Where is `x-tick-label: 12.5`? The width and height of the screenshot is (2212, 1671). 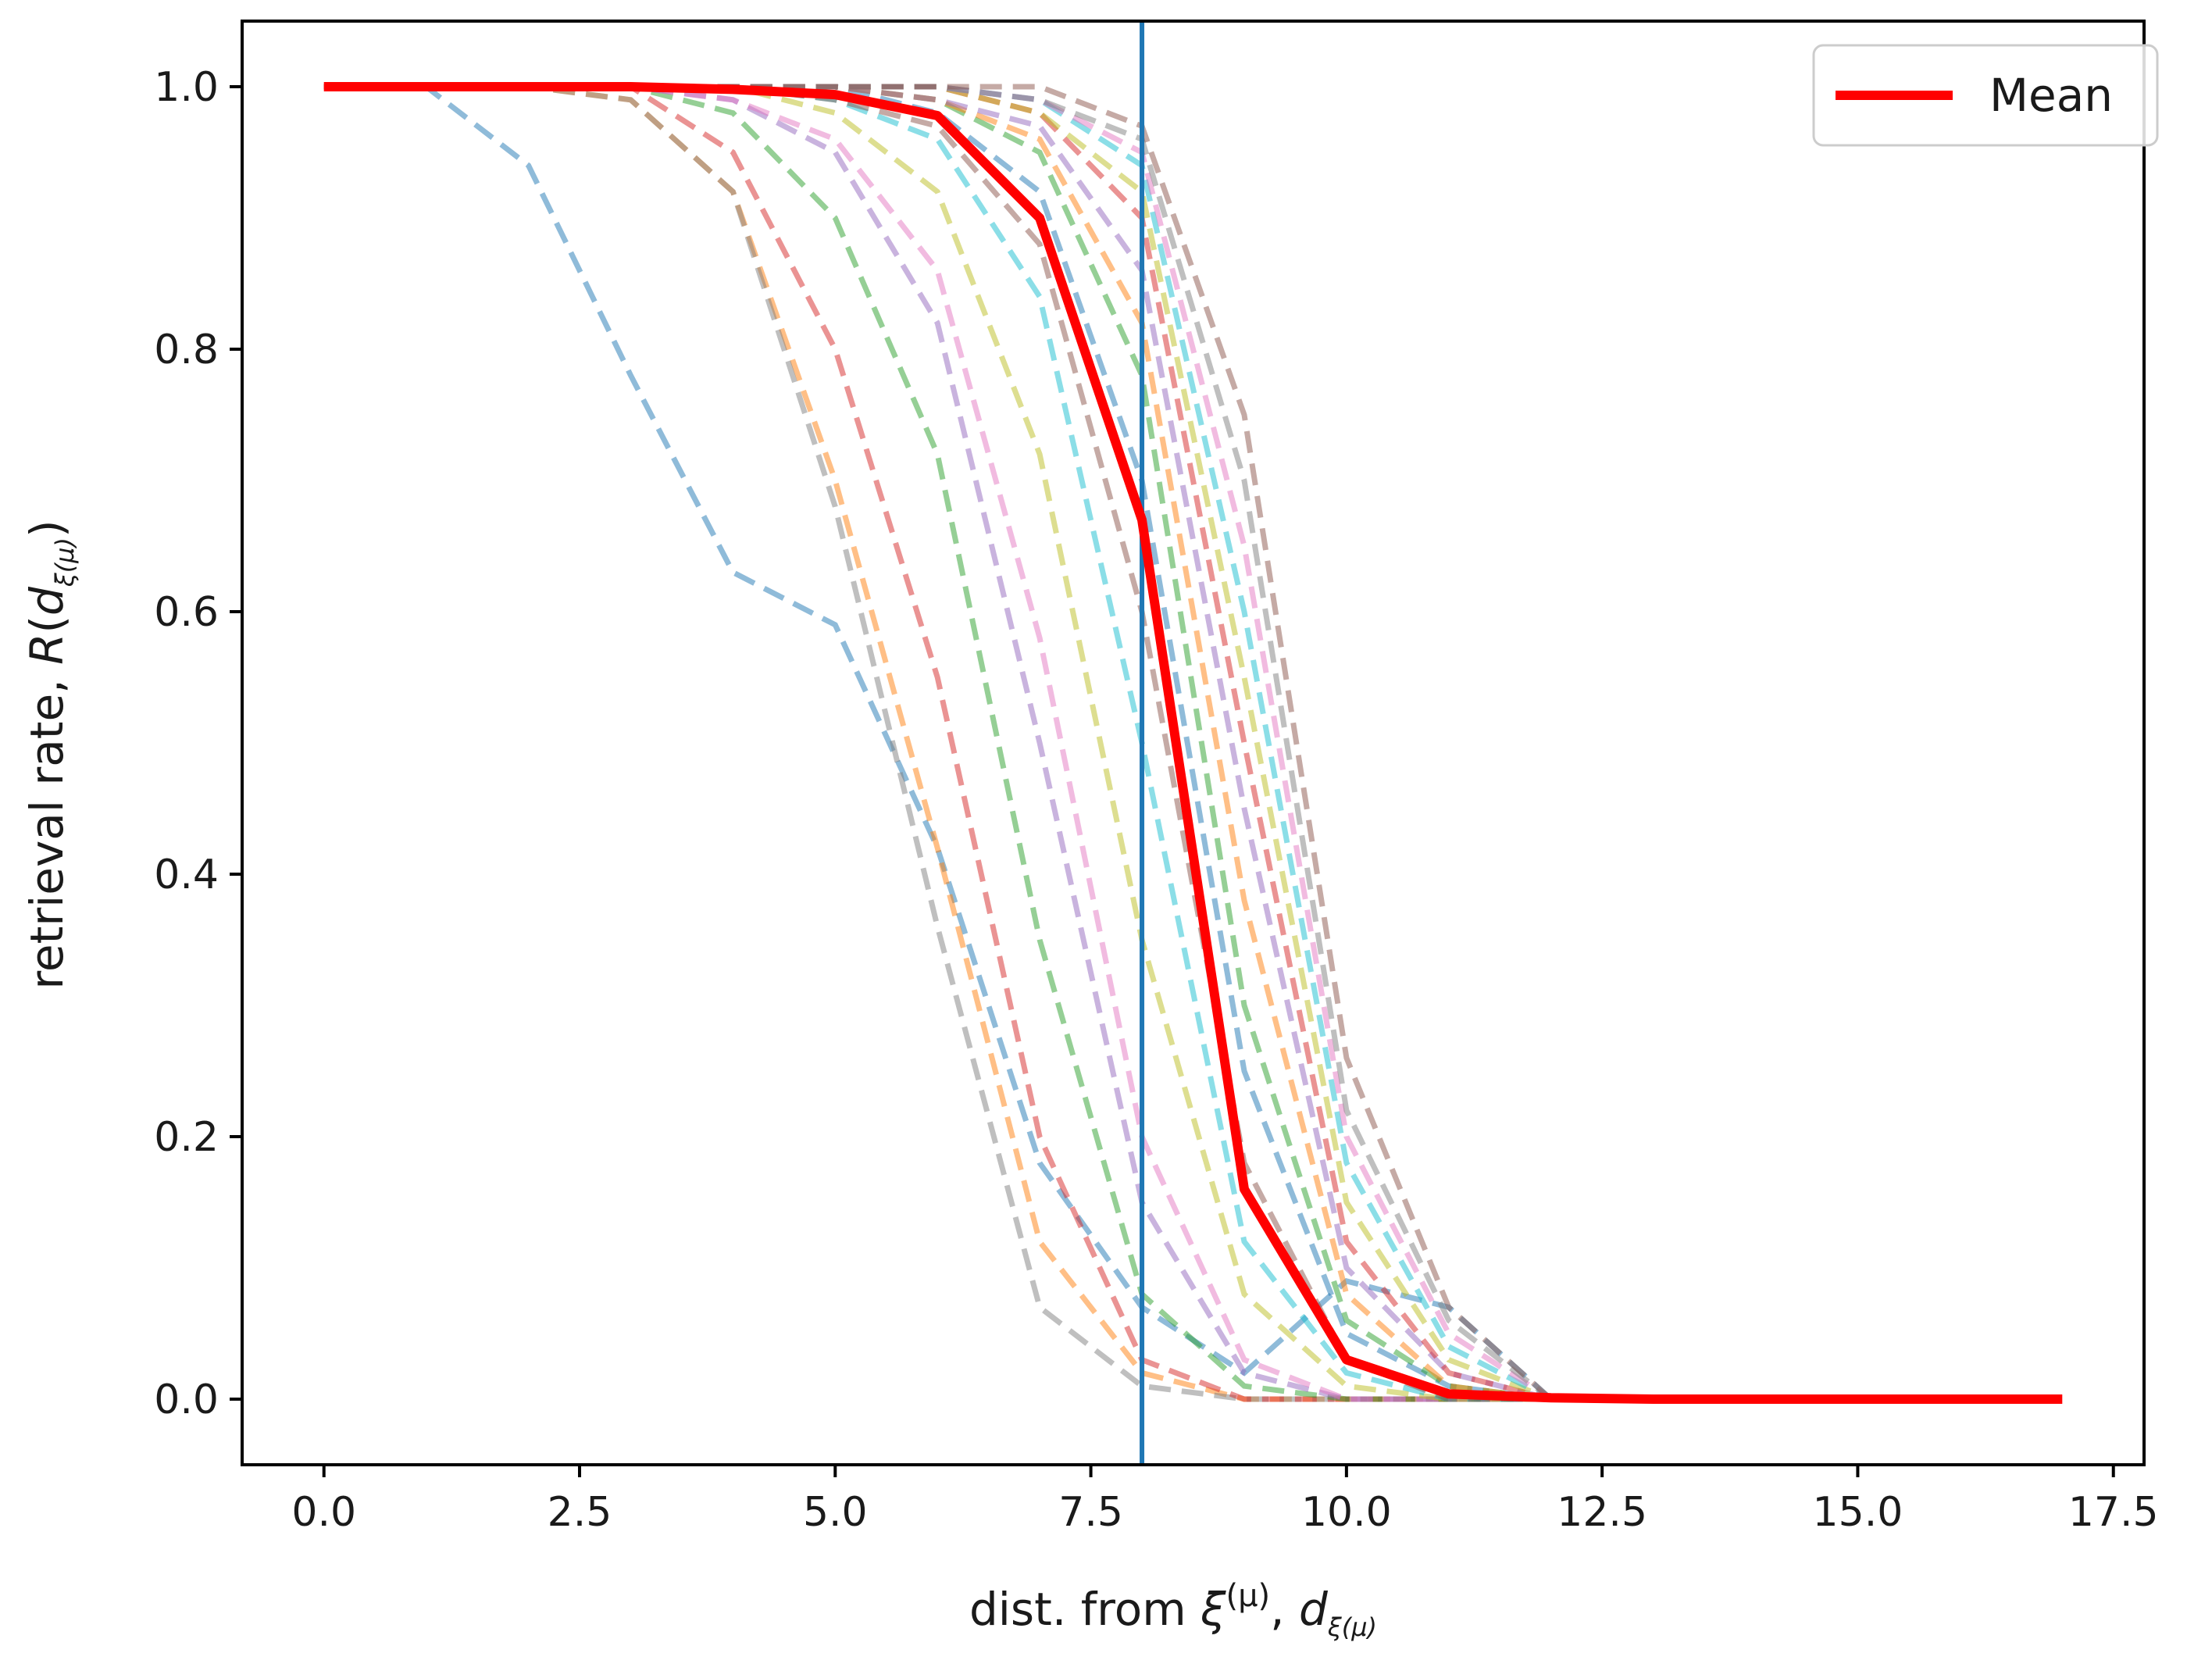
x-tick-label: 12.5 is located at coordinates (1602, 1512).